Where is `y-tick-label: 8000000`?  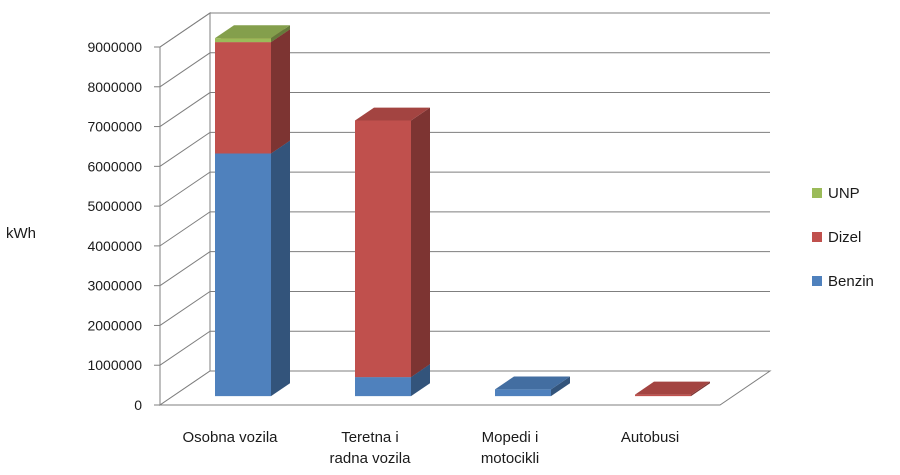
y-tick-label: 8000000 is located at coordinates (114, 87).